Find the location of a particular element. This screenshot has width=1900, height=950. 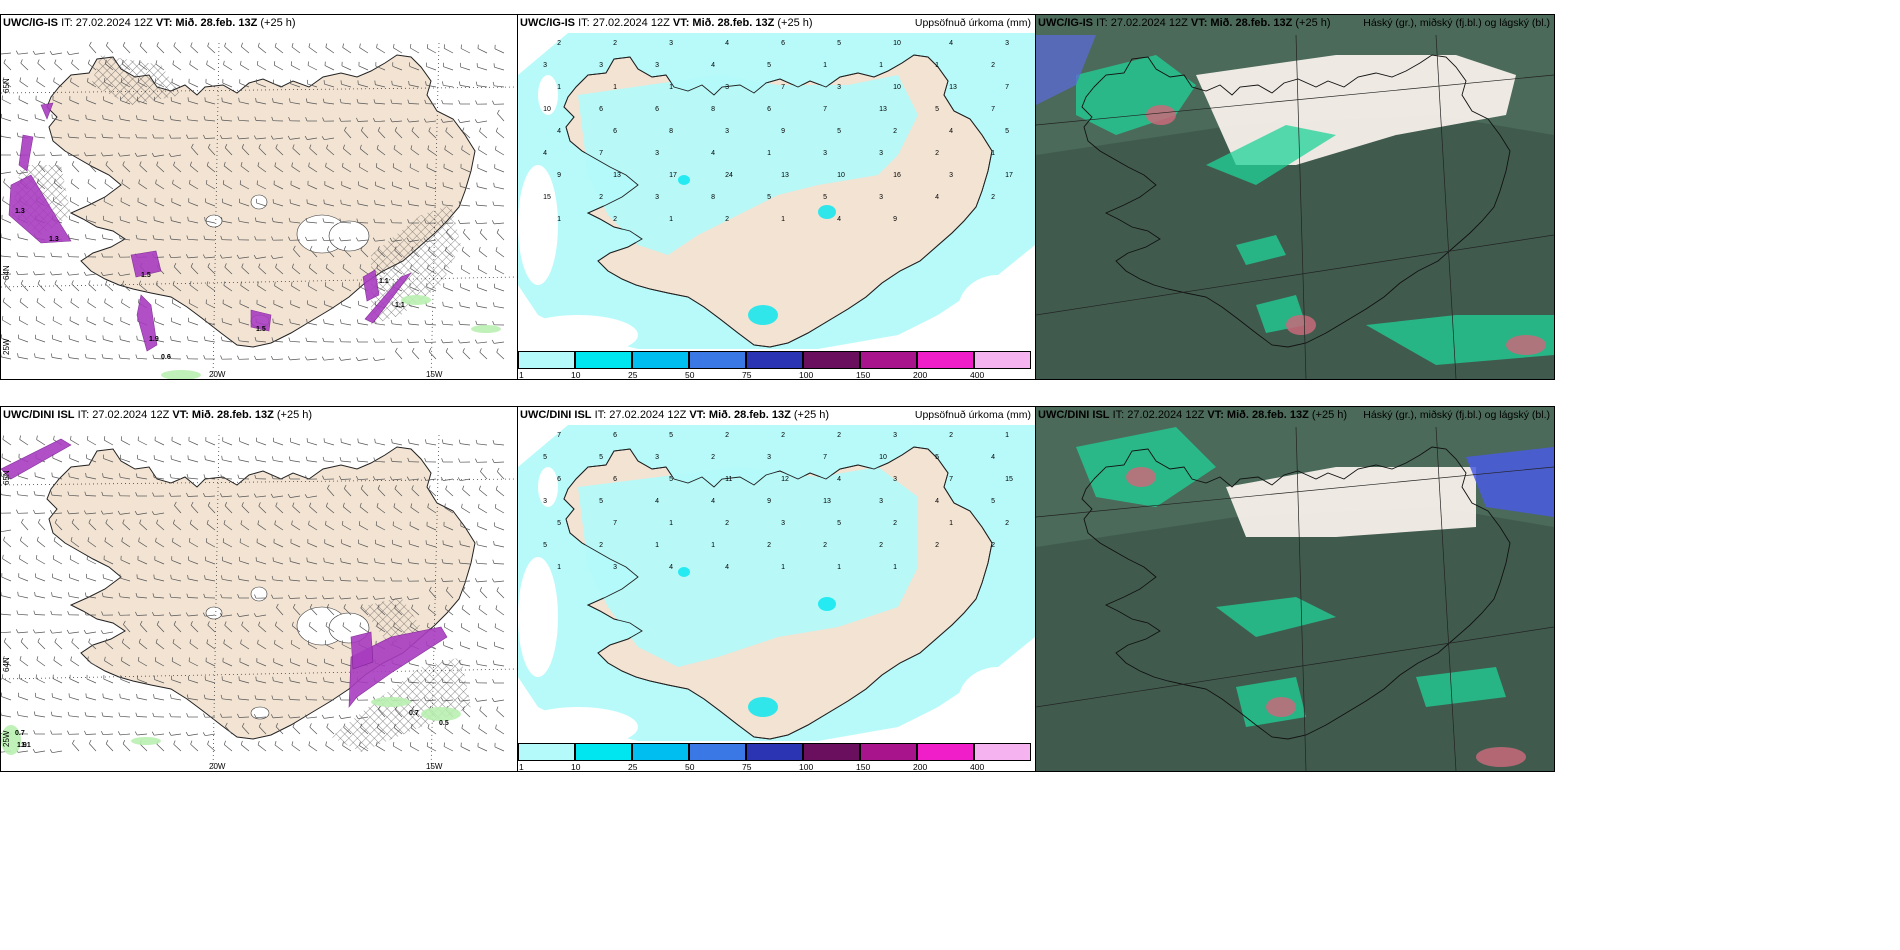

precip-value: 6 is located at coordinates (601, 109).